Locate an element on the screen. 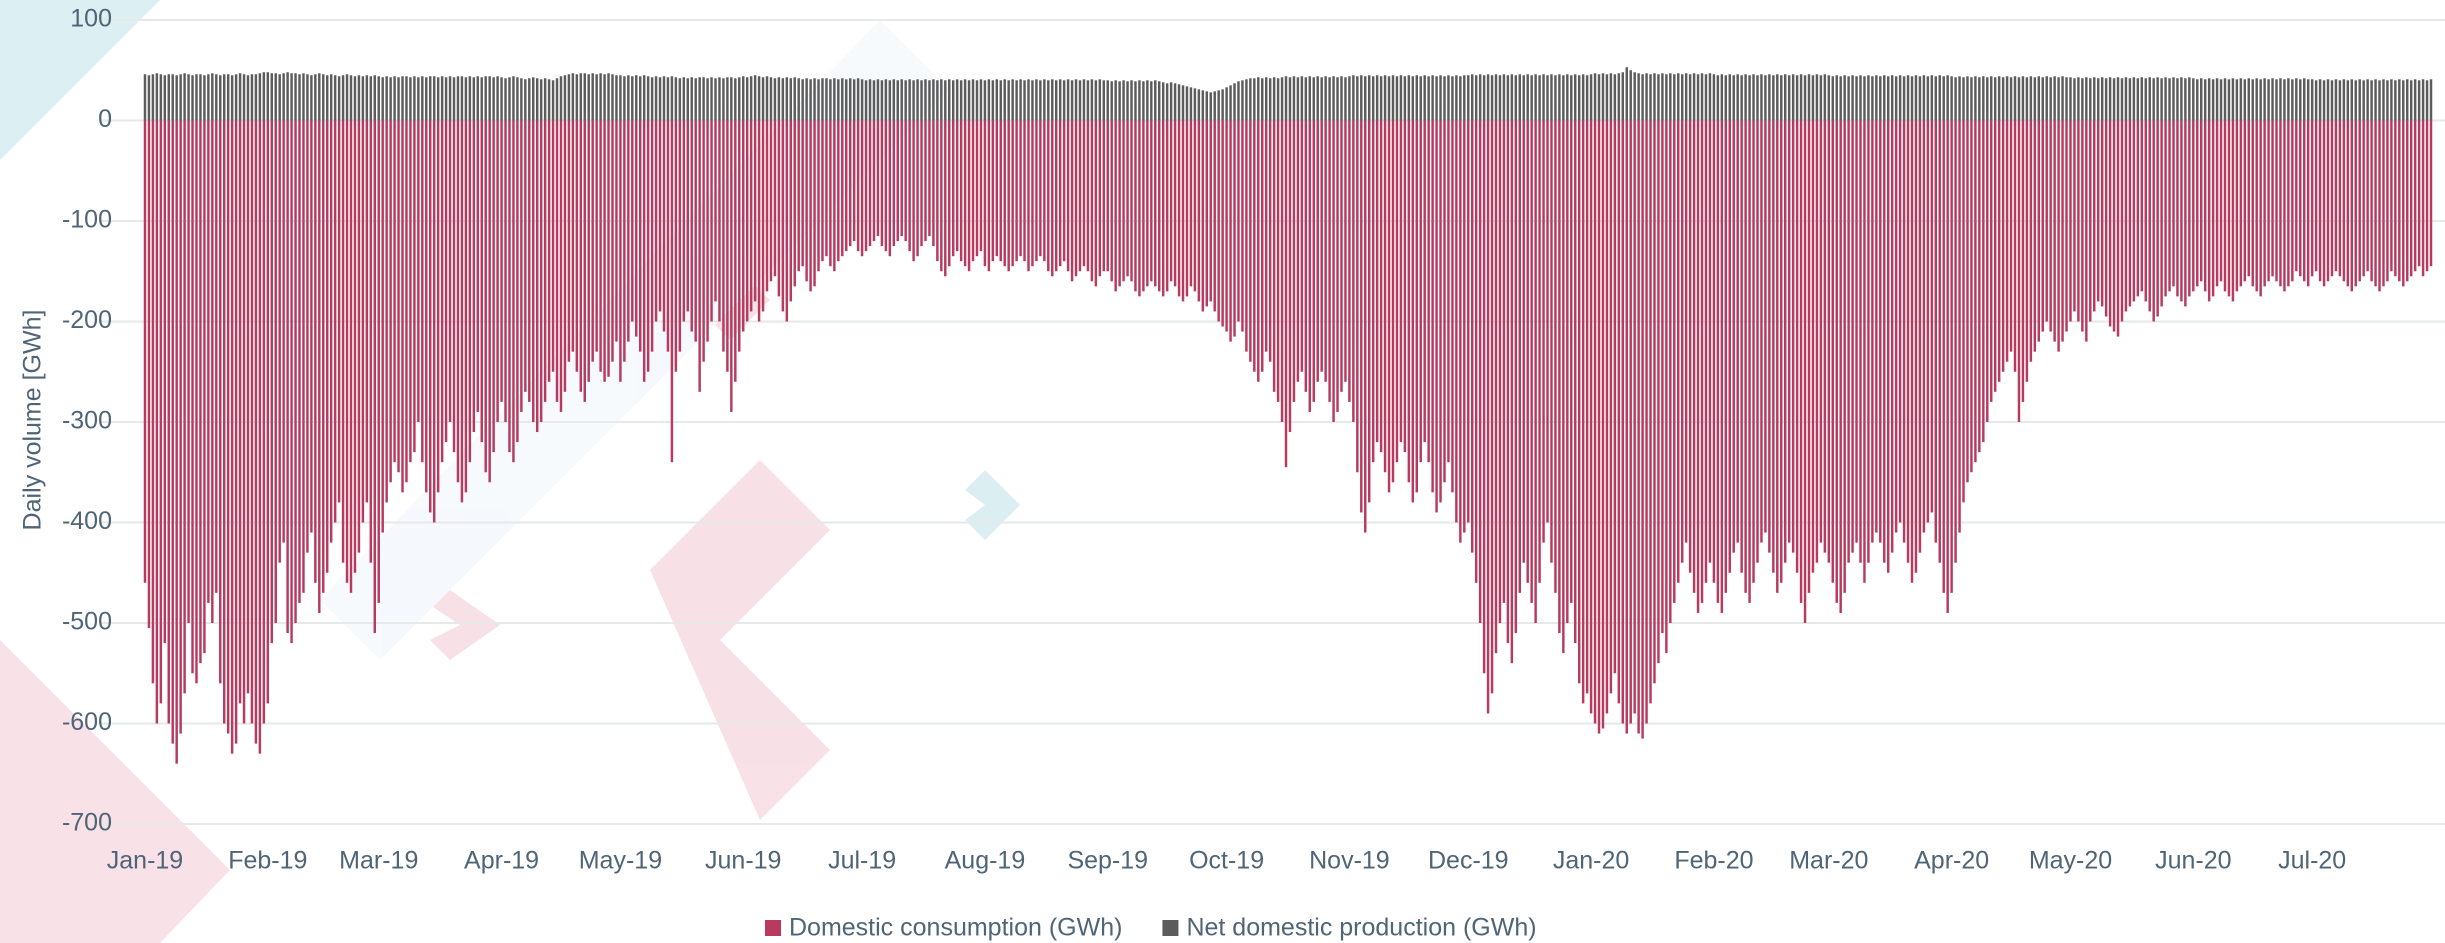 This screenshot has width=2445, height=943. x-tick-label: Apr-20 is located at coordinates (1951, 861).